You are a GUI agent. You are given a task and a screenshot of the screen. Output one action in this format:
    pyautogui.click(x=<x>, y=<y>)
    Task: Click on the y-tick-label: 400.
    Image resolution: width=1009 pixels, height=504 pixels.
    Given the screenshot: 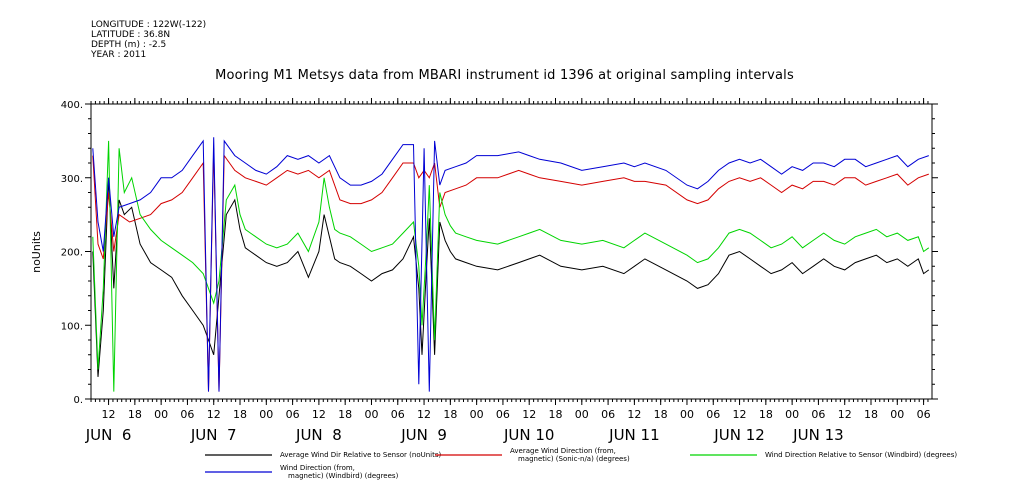 What is the action you would take?
    pyautogui.click(x=72, y=105)
    